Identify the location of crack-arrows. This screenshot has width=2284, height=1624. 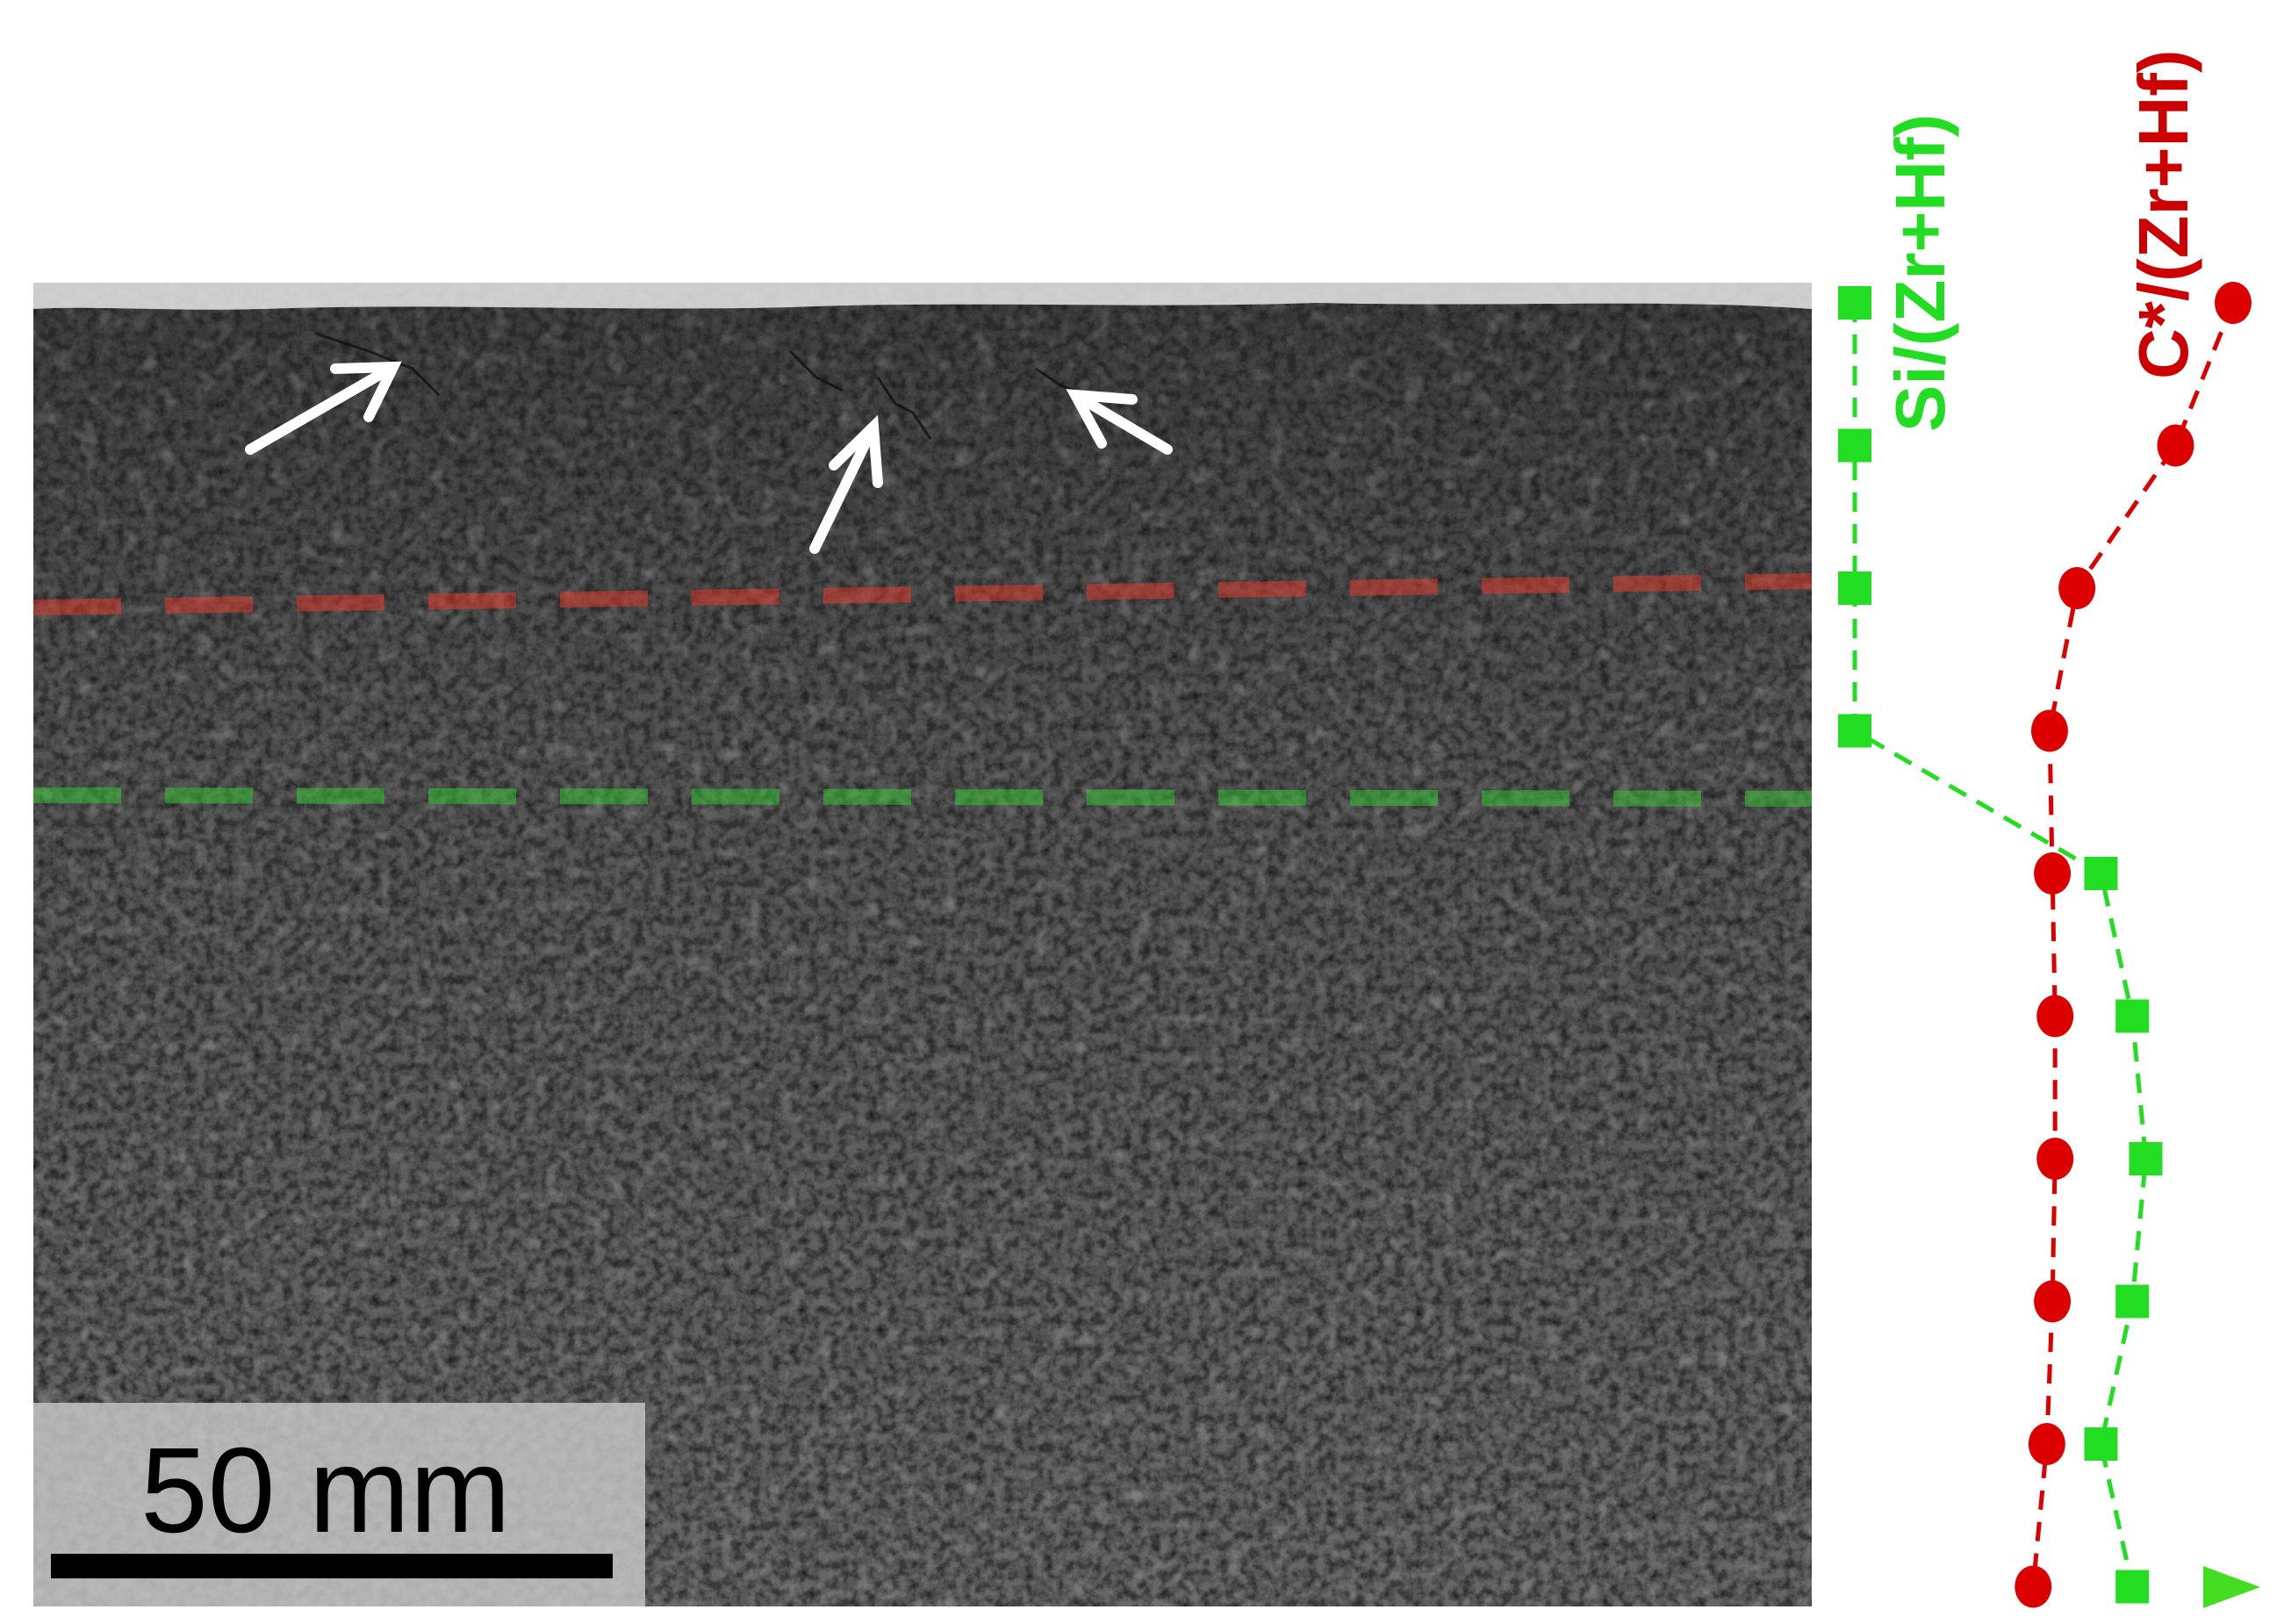
(709, 458).